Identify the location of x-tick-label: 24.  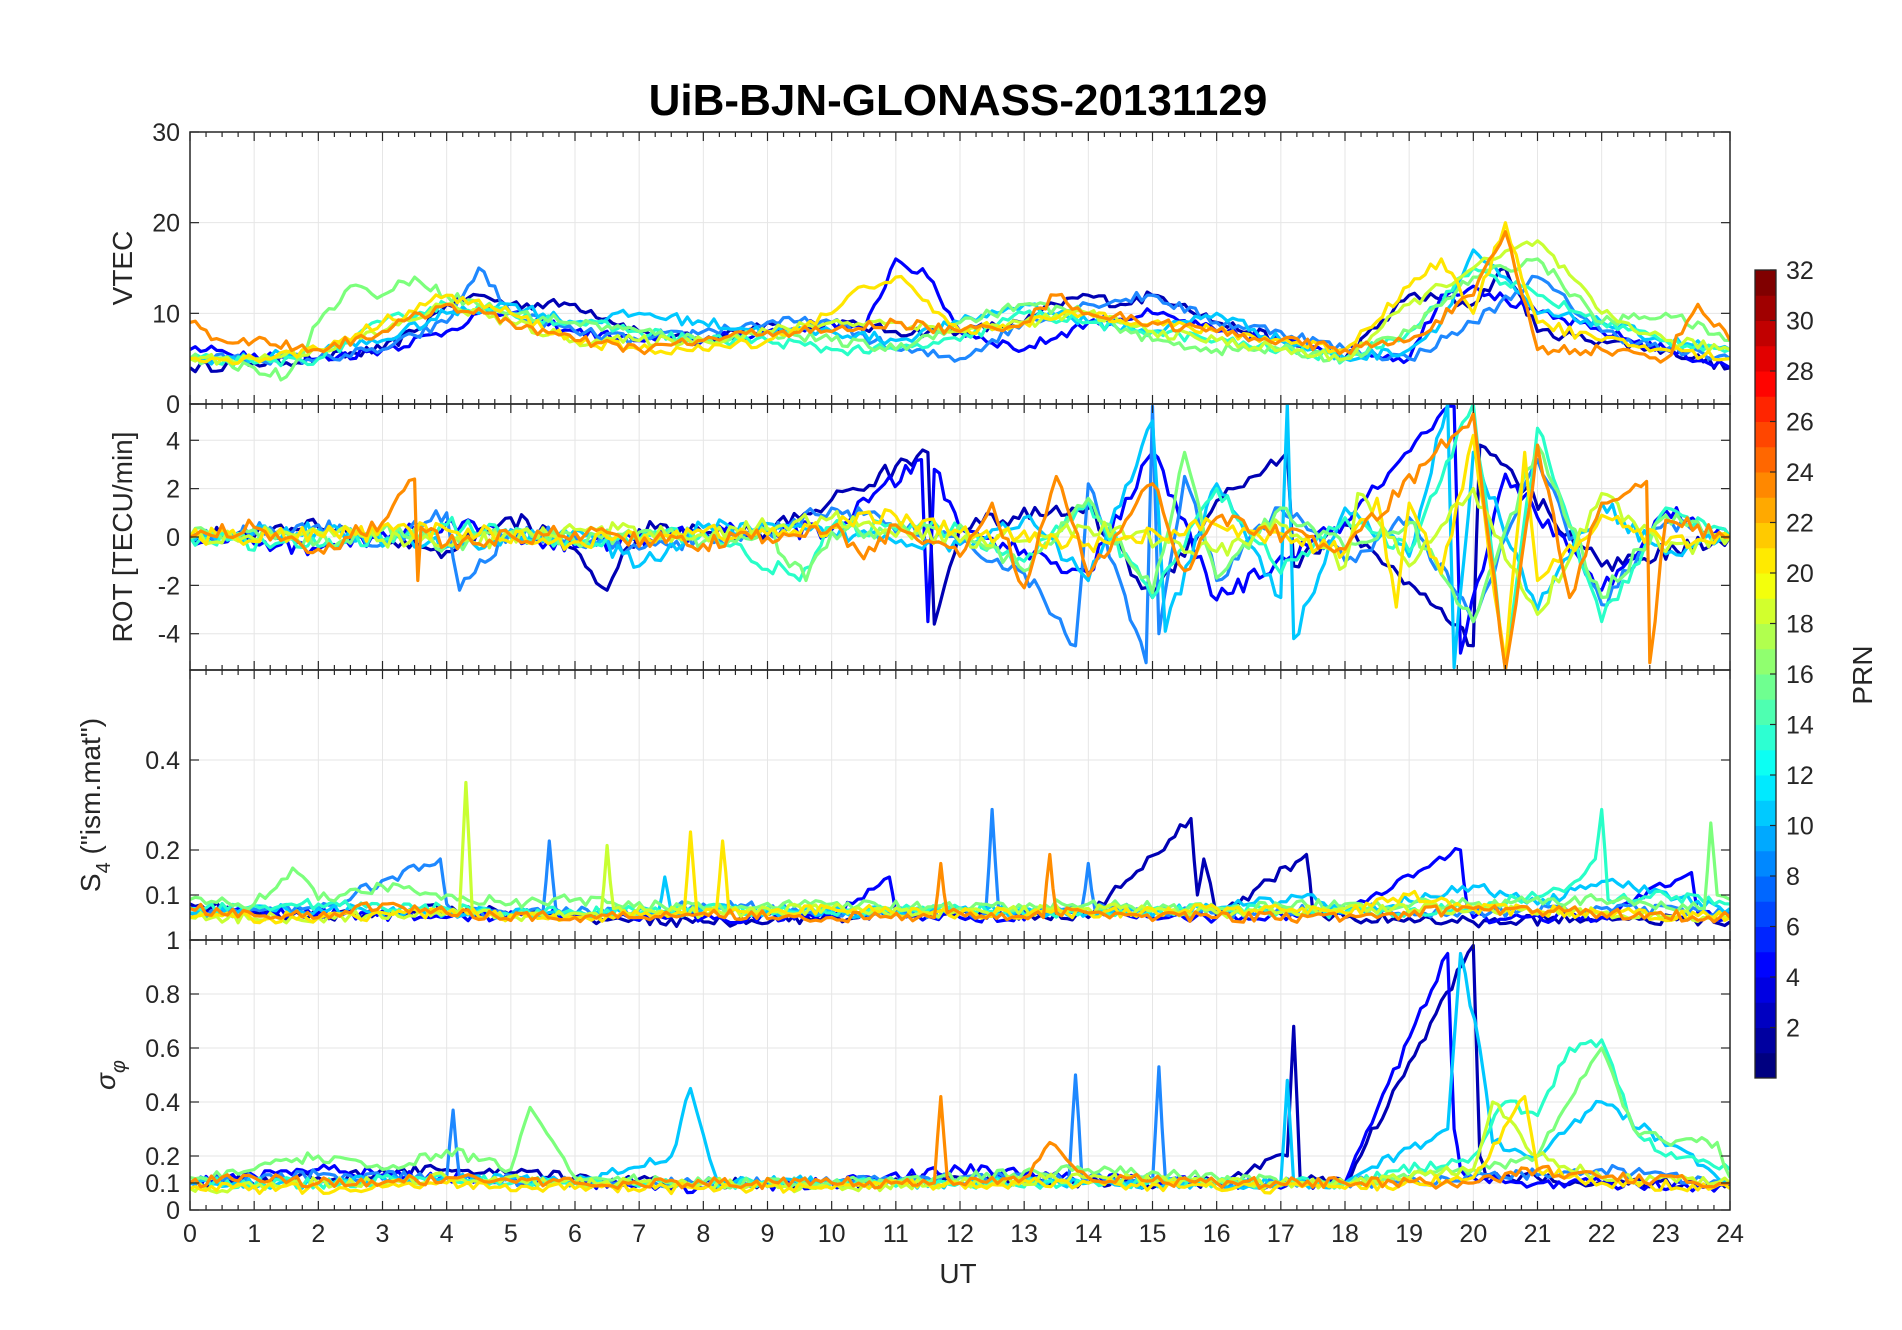
(1730, 1234).